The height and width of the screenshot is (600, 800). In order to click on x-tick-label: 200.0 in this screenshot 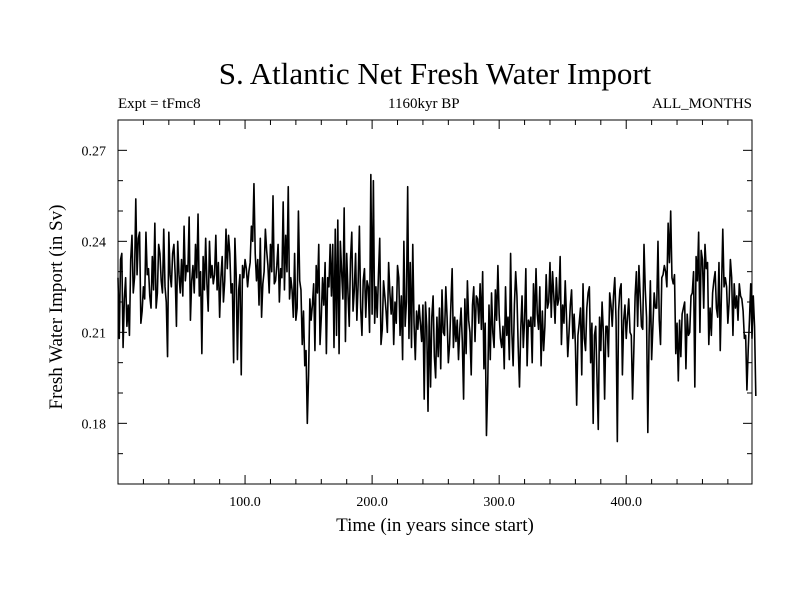, I will do `click(372, 502)`.